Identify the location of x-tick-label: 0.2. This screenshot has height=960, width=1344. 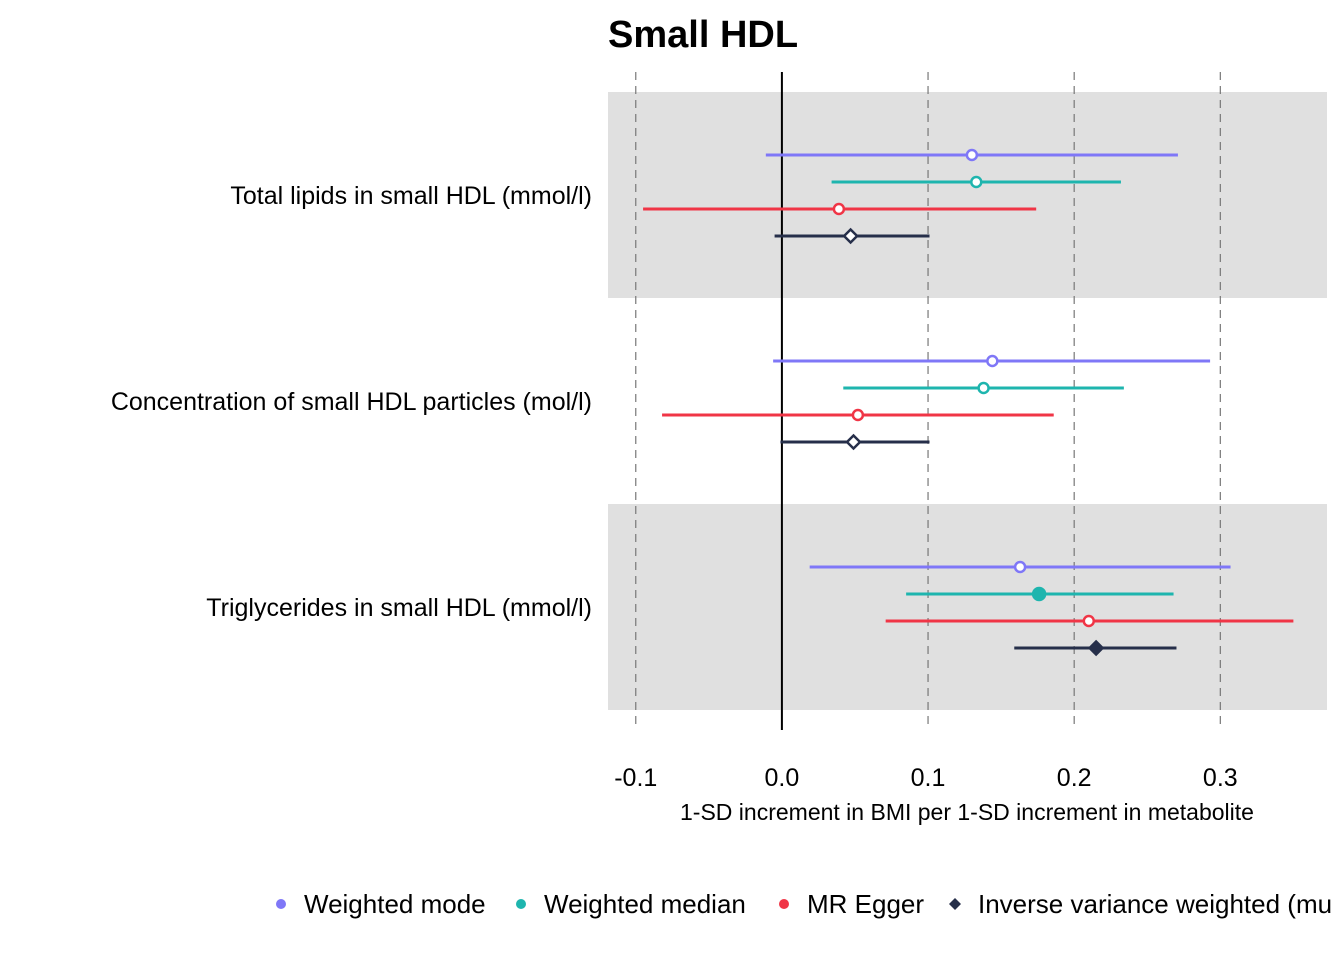
(1074, 778).